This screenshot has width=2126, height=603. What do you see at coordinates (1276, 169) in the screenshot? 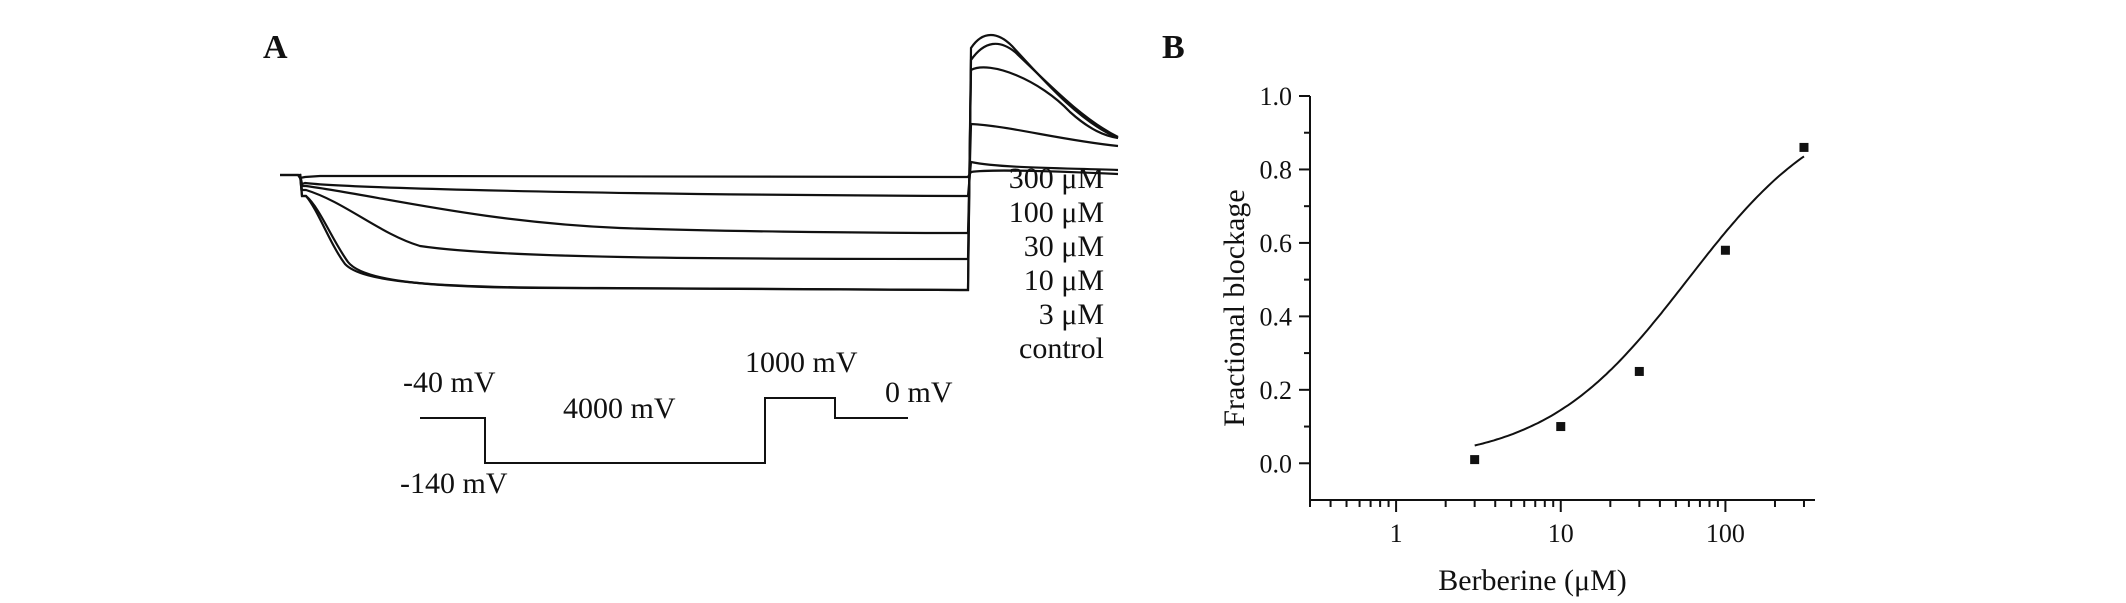
I see `y-tick-label: 0.8` at bounding box center [1276, 169].